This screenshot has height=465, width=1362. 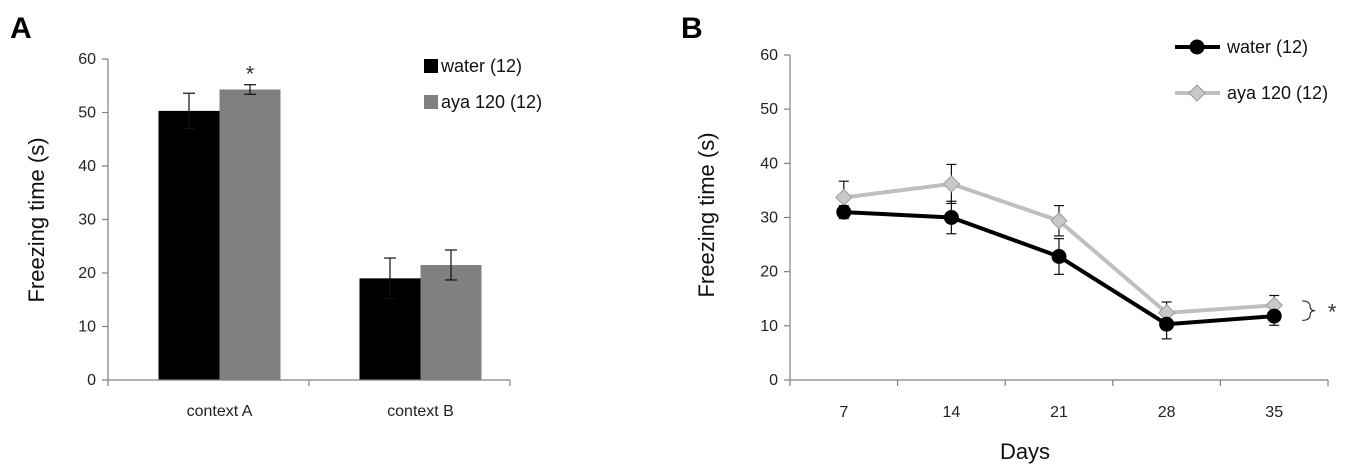 I want to click on series-b, so click(x=1059, y=251).